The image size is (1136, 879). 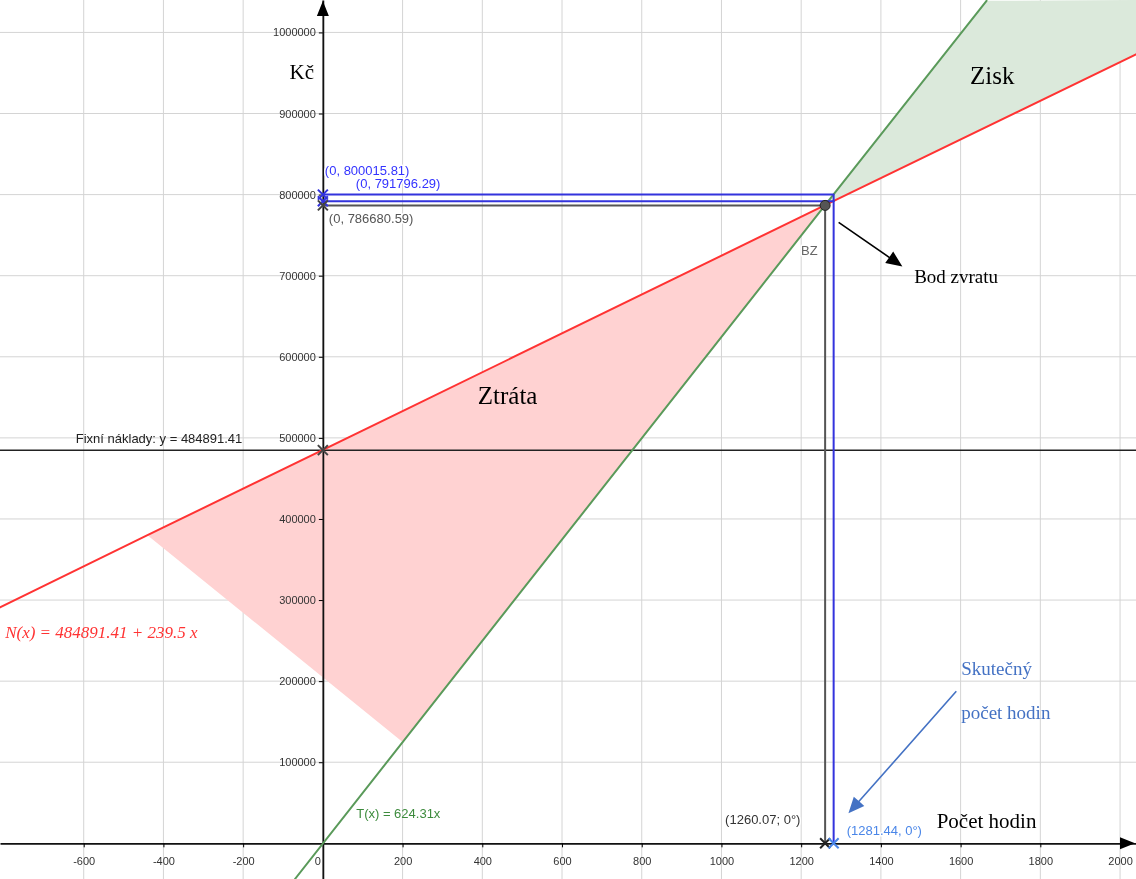 What do you see at coordinates (159, 439) in the screenshot?
I see `ref-line-label: Fixní náklady: y = 484891.41` at bounding box center [159, 439].